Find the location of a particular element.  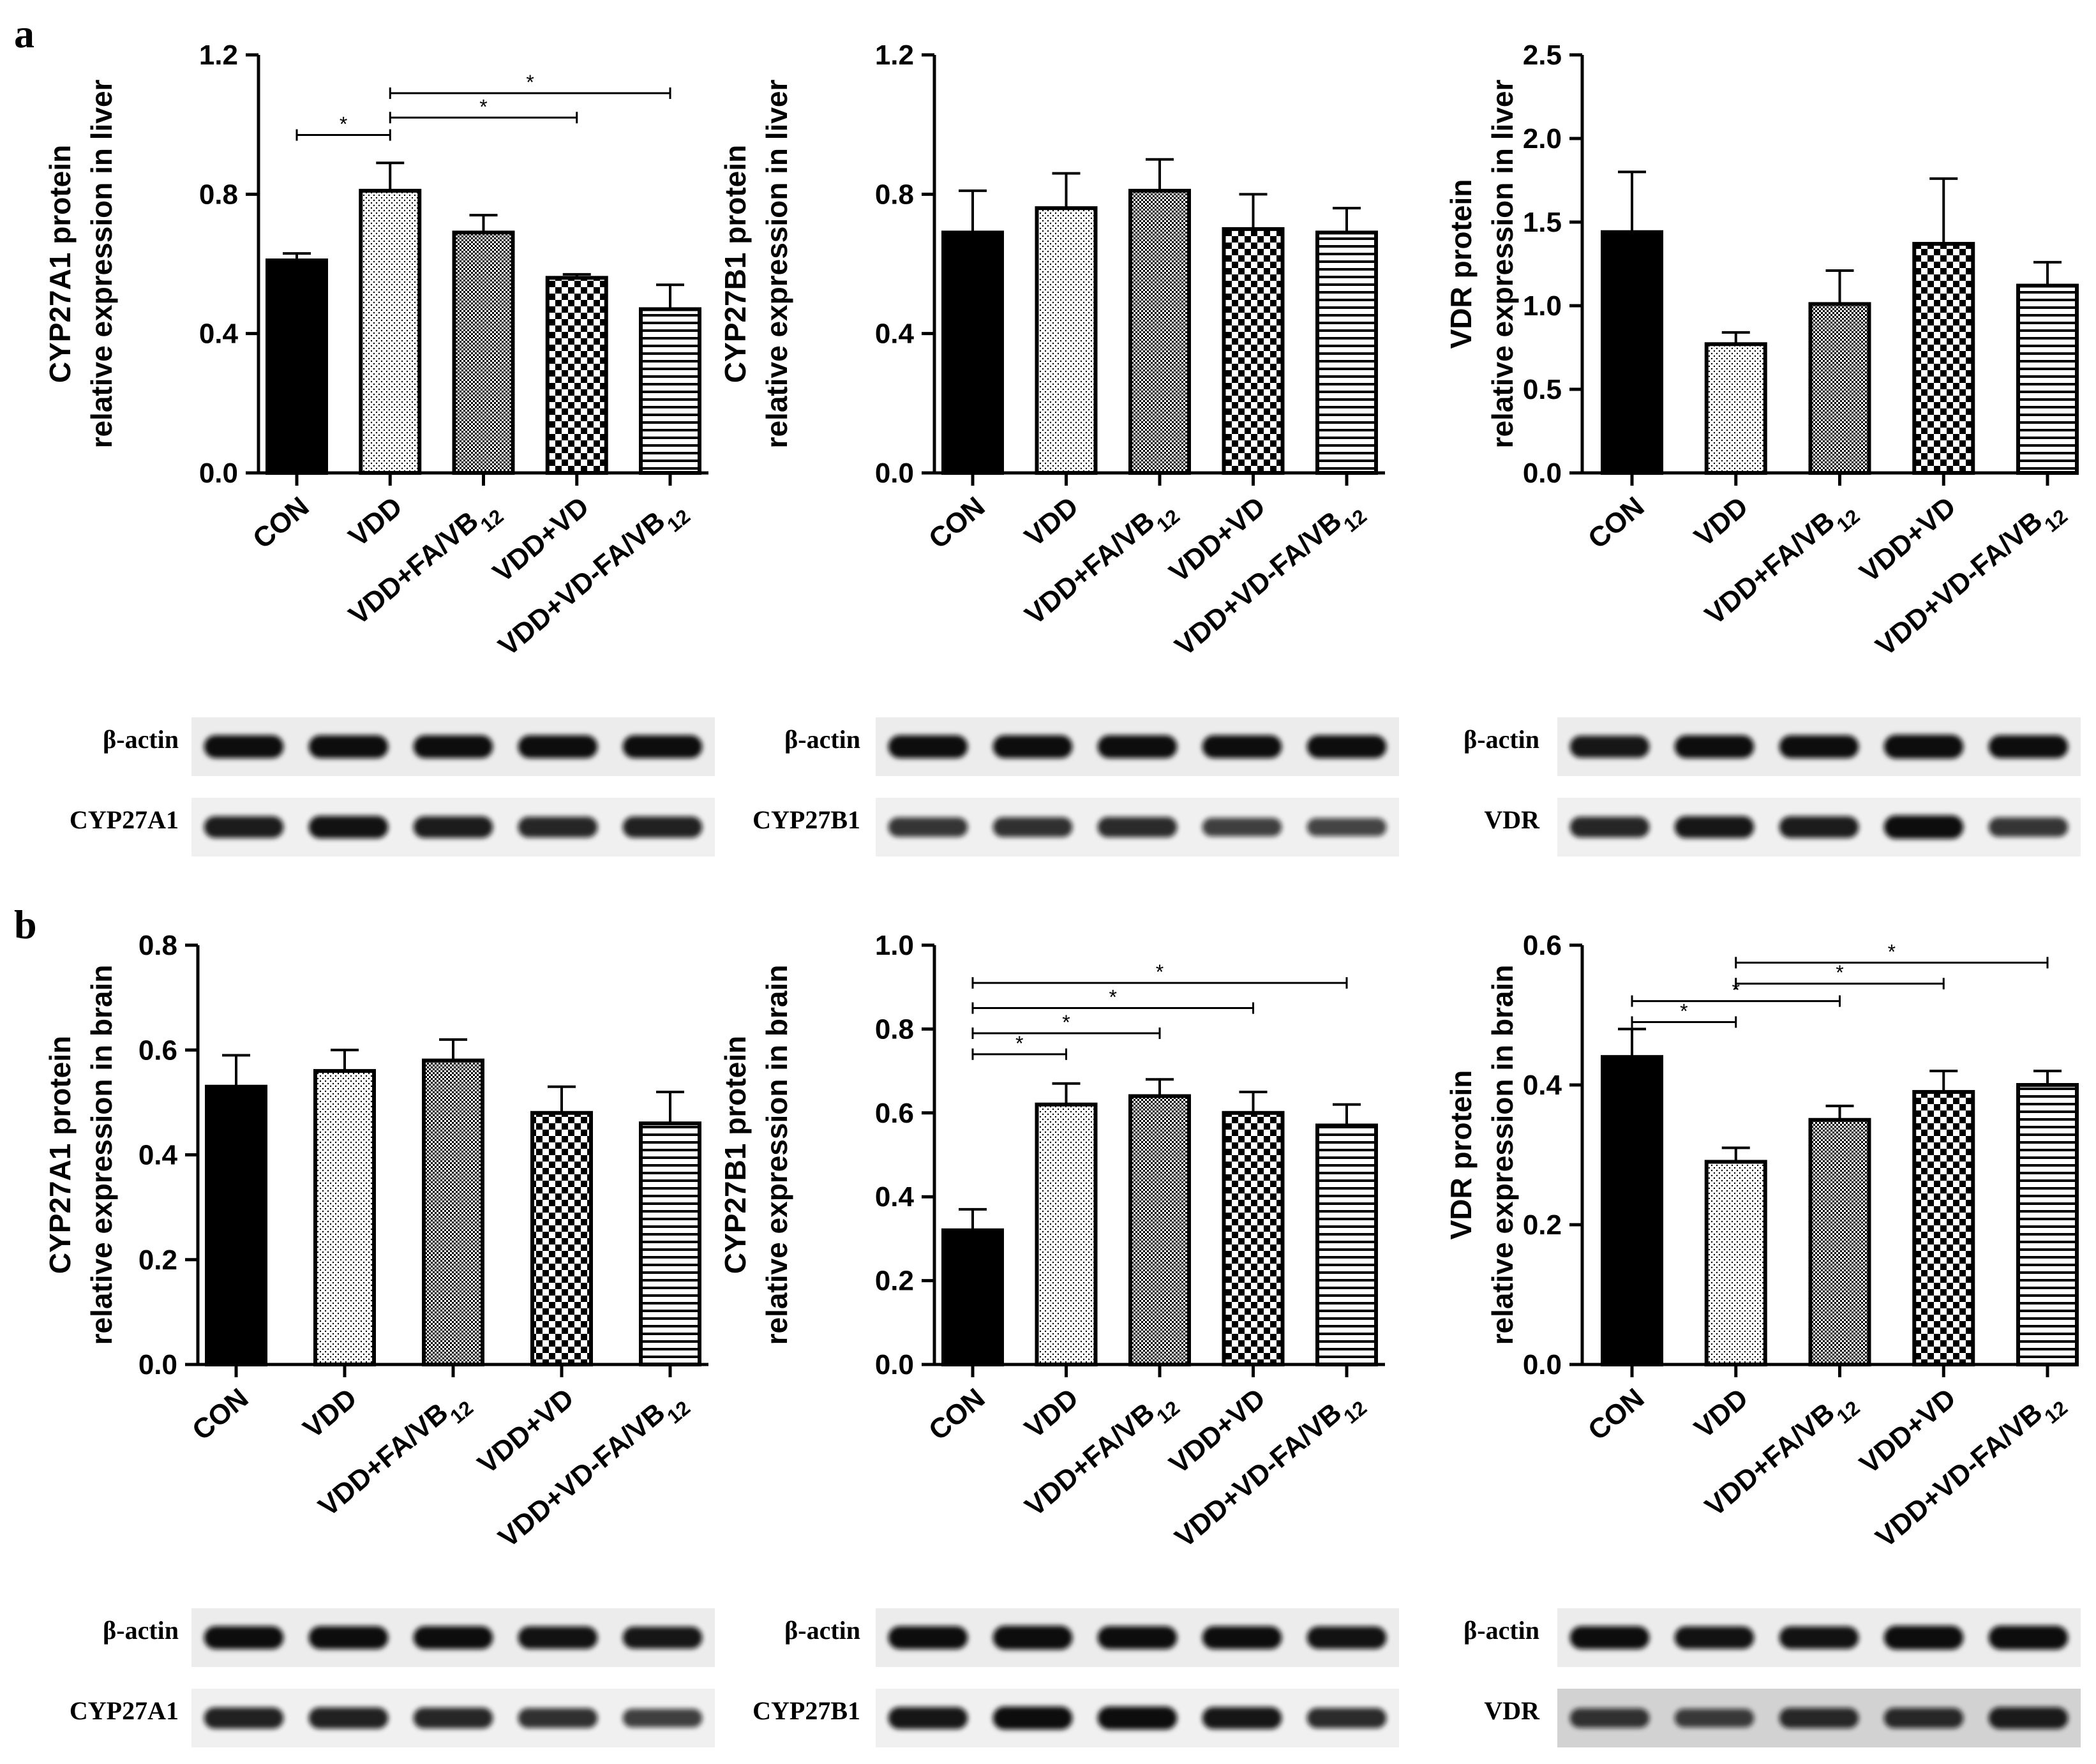

y-tick-label: 1.5 is located at coordinates (1542, 222).